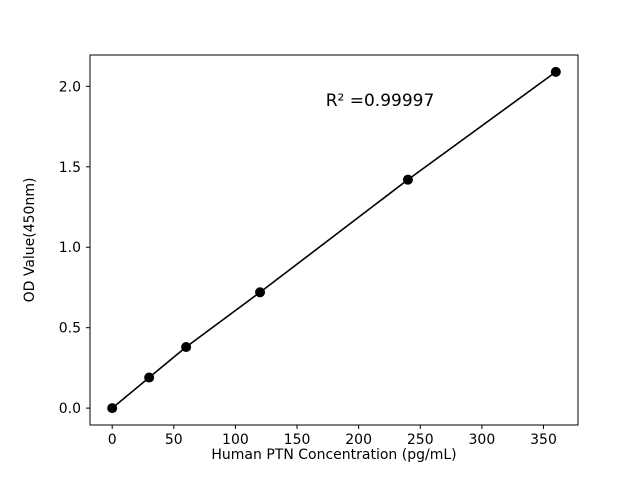 This screenshot has height=480, width=640. What do you see at coordinates (70, 248) in the screenshot?
I see `y-tick-label: 1.0` at bounding box center [70, 248].